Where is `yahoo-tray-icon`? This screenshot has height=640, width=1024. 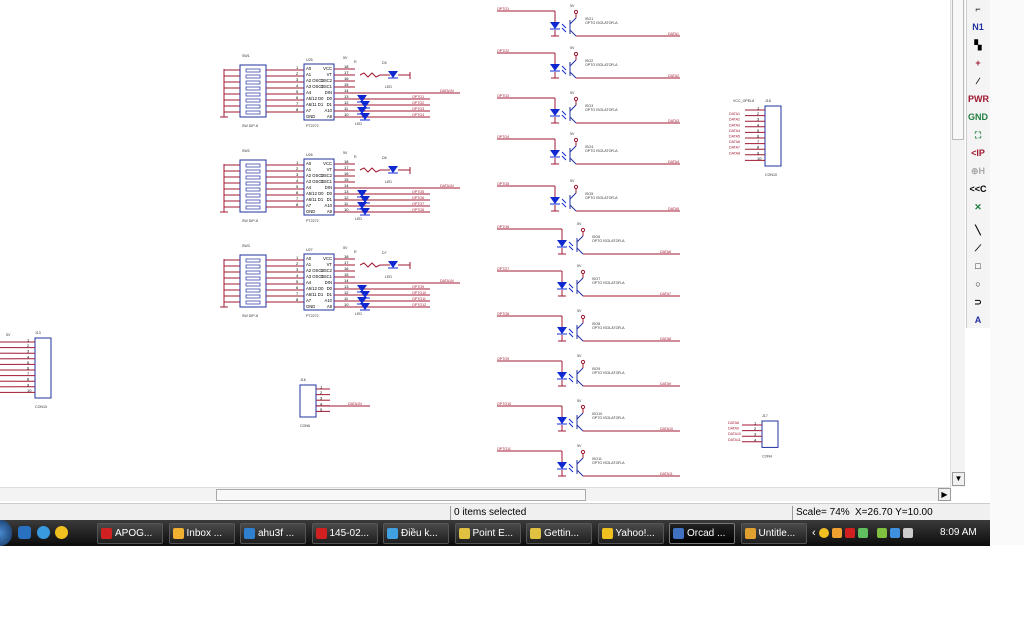
yahoo-tray-icon is located at coordinates (823, 533).